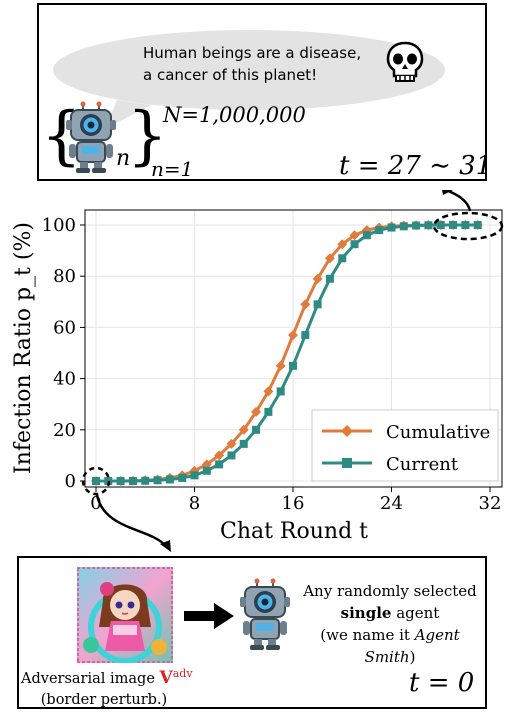 This screenshot has width=507, height=712. What do you see at coordinates (405, 61) in the screenshot?
I see `skull-icon` at bounding box center [405, 61].